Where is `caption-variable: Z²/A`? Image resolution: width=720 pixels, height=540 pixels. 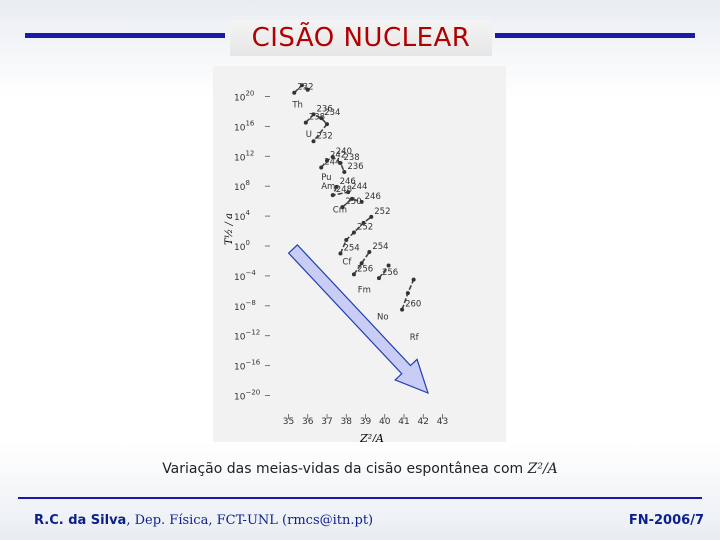
caption-variable: Z²/A is located at coordinates (542, 469).